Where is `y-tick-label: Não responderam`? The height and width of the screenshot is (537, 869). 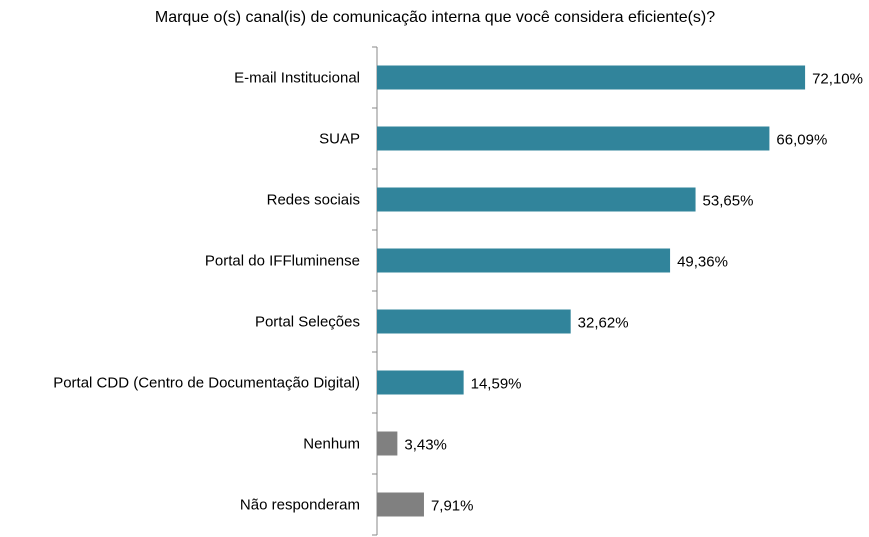
y-tick-label: Não responderam is located at coordinates (300, 504).